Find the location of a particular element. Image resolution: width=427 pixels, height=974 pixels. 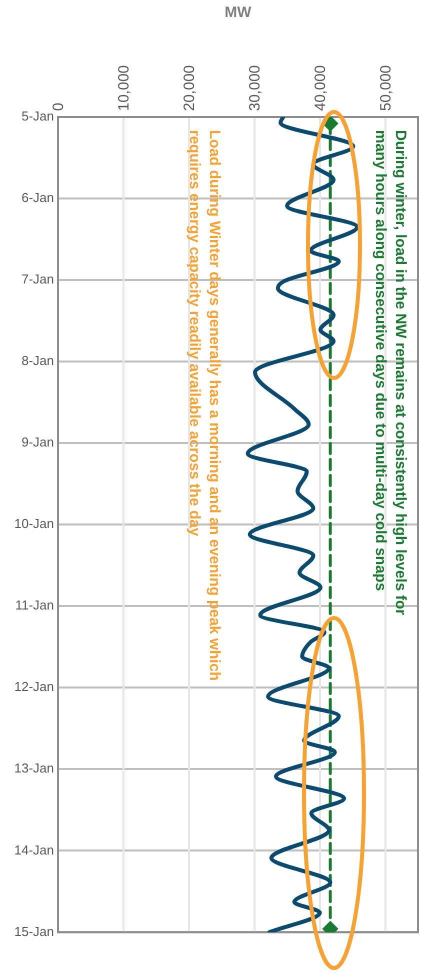

y-tick-label: 5-Jan is located at coordinates (37, 116).